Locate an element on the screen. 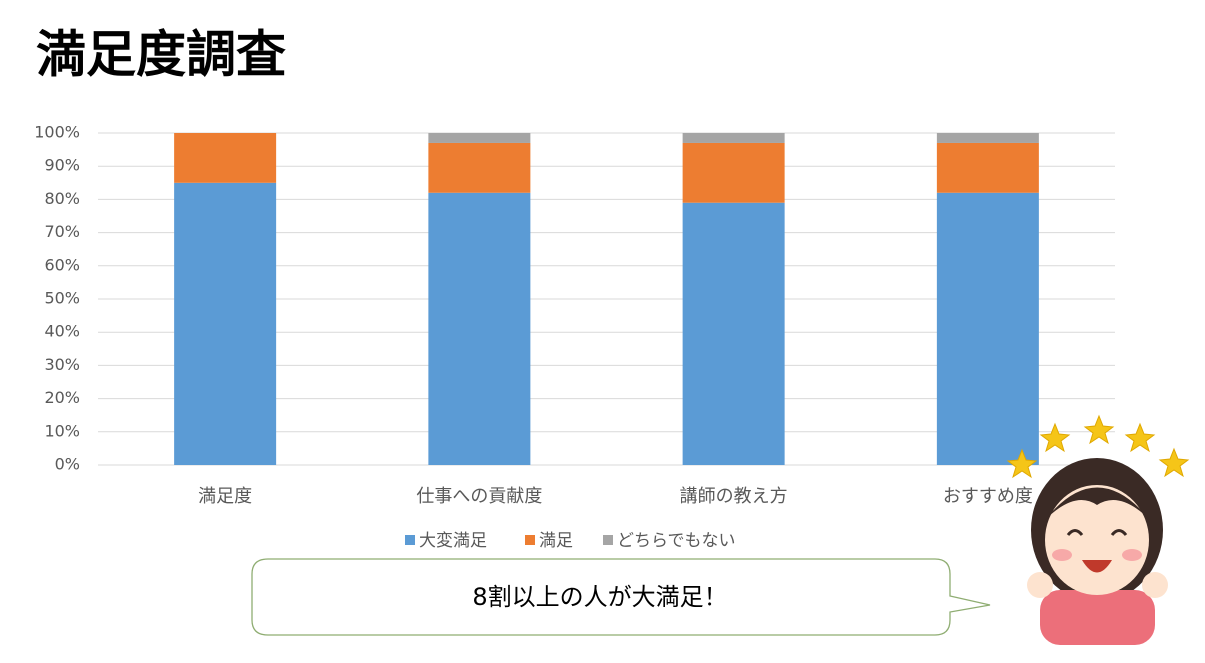 This screenshot has width=1205, height=663. illustration is located at coordinates (1098, 529).